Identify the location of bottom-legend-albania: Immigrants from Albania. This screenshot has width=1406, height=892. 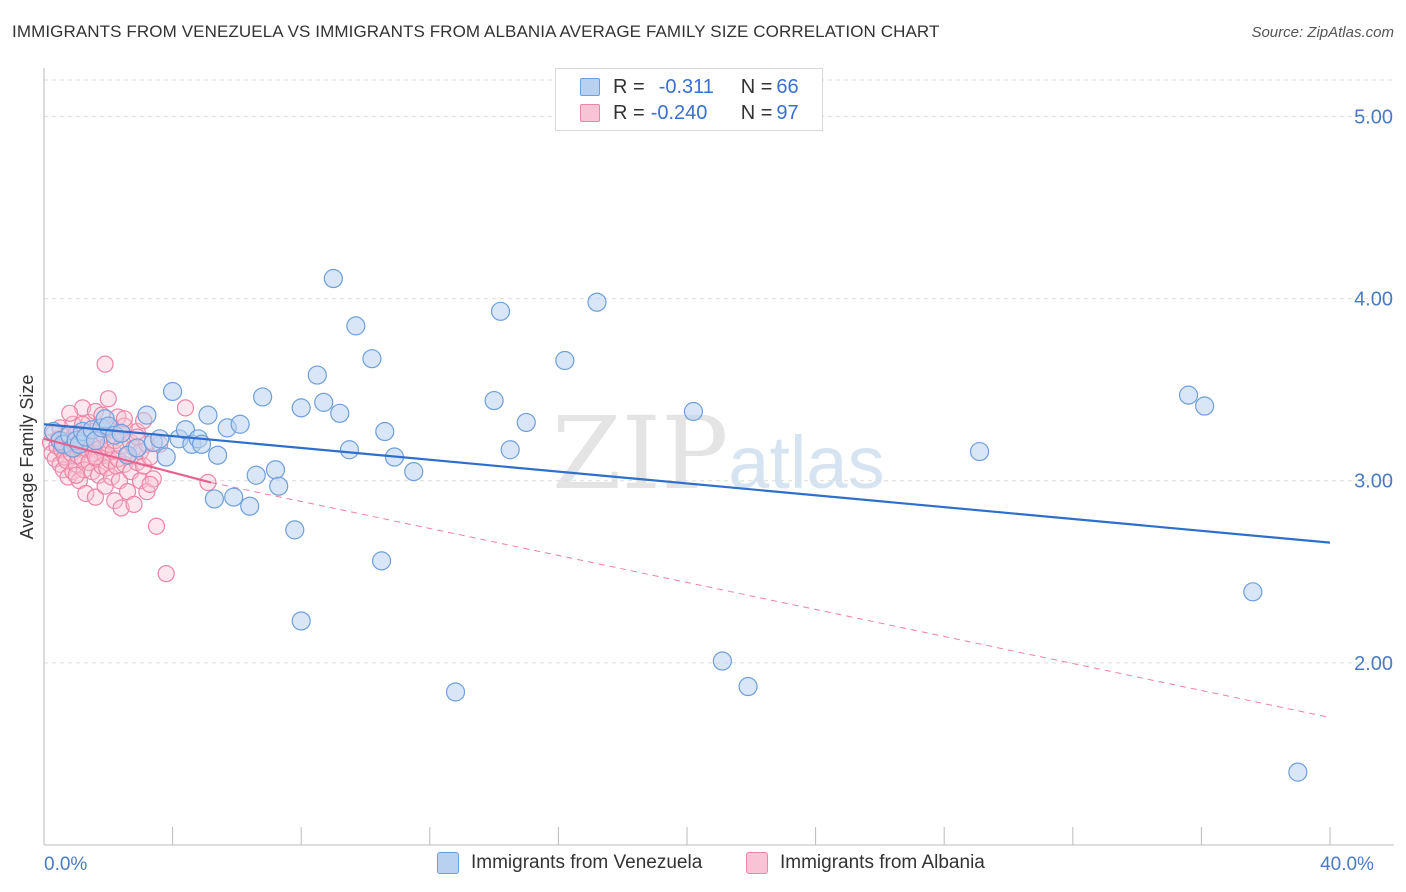
(865, 863).